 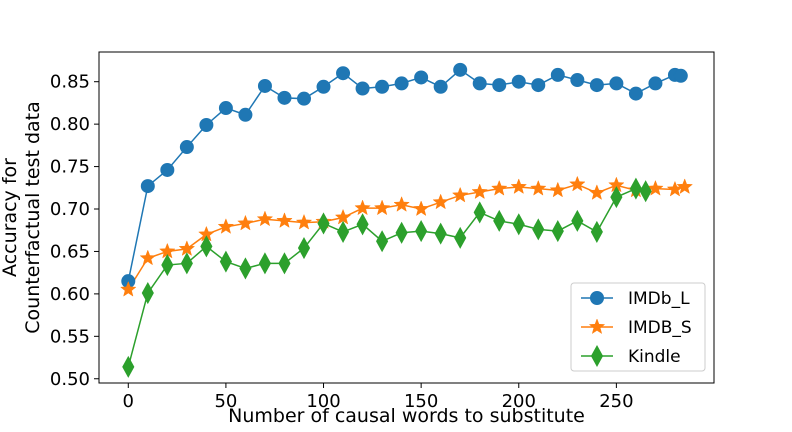 What do you see at coordinates (225, 401) in the screenshot?
I see `x-tick-label: 50` at bounding box center [225, 401].